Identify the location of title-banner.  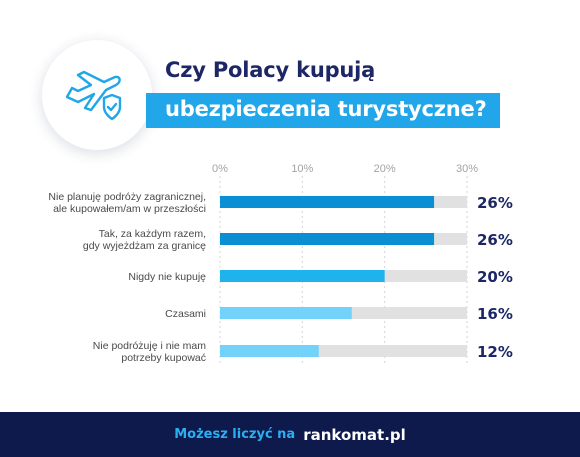
(323, 110).